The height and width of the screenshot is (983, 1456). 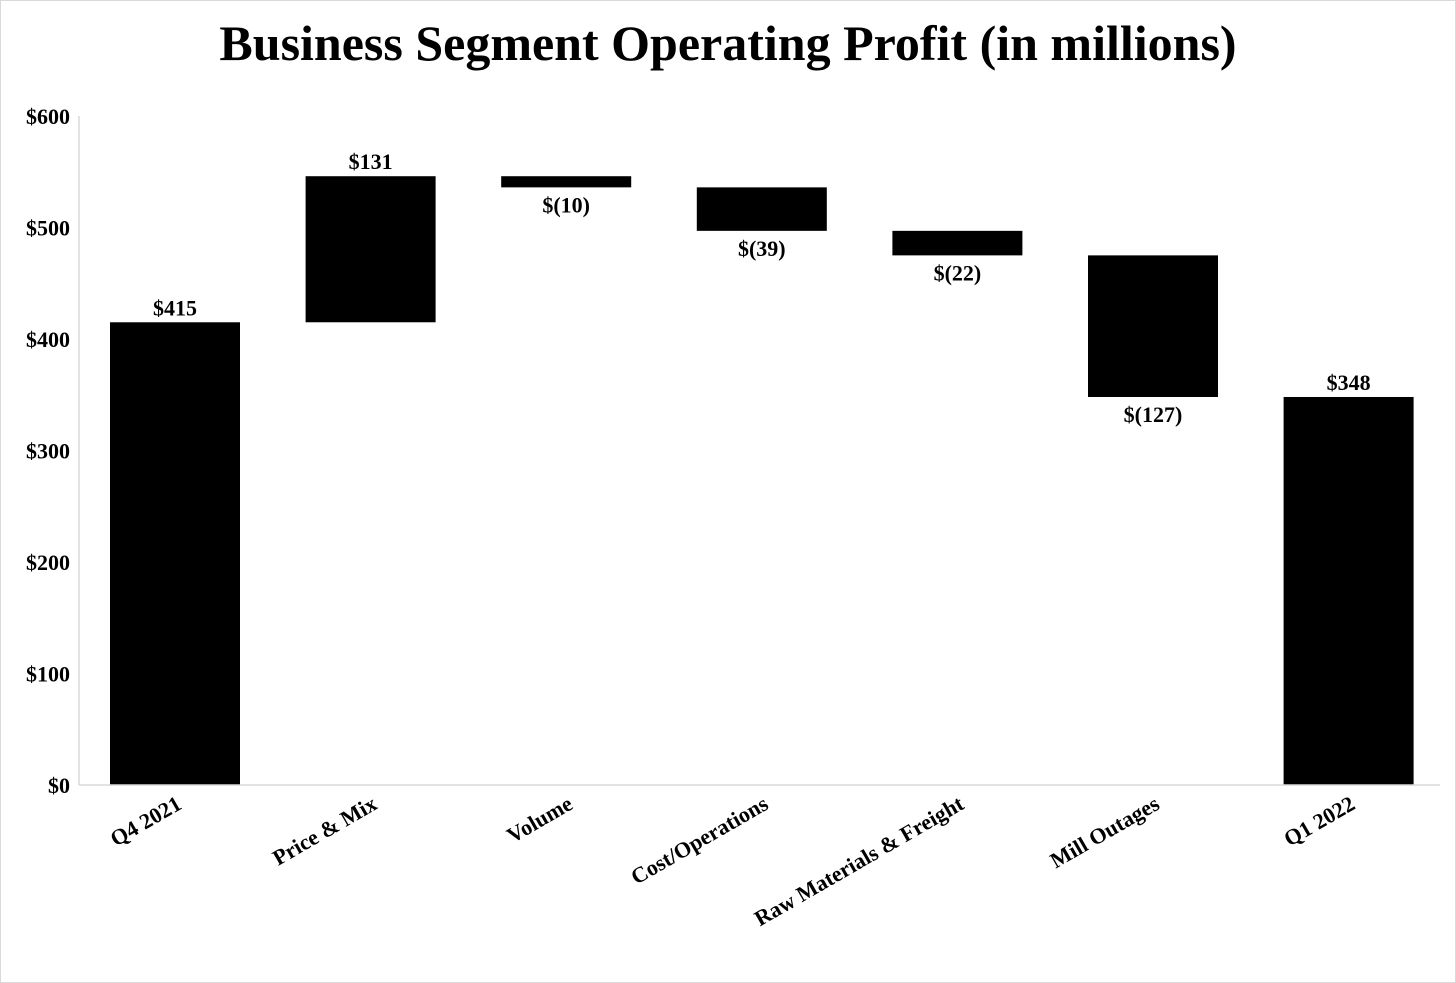 I want to click on data-label: $(10), so click(x=566, y=204).